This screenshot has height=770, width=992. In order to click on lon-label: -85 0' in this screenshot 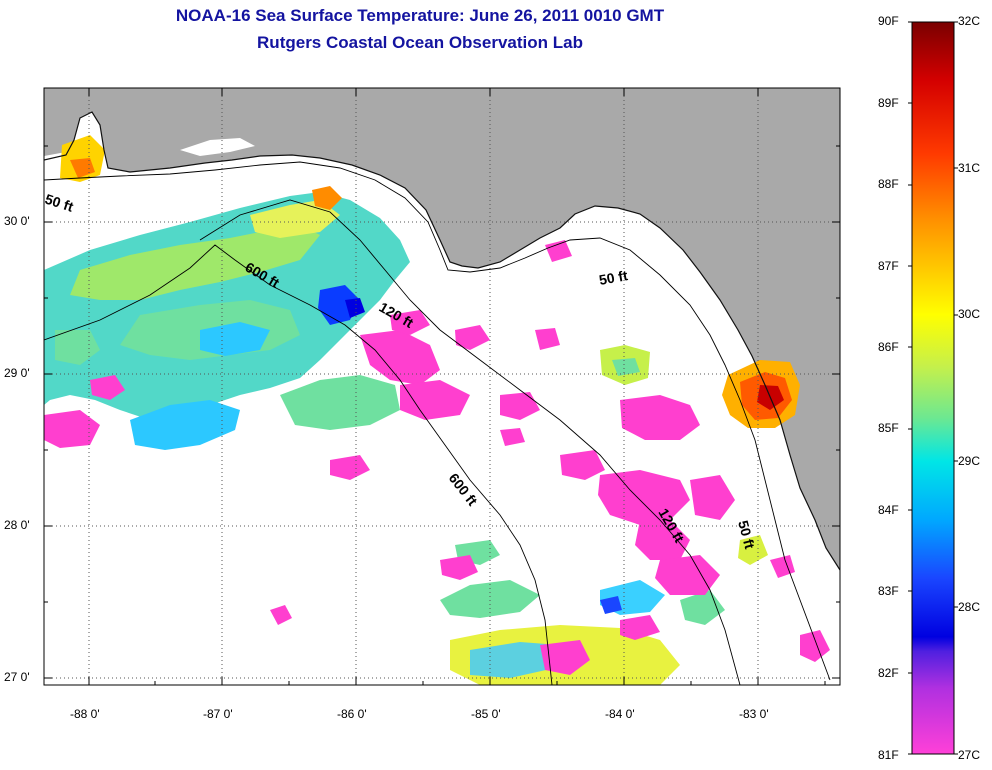, I will do `click(486, 714)`.